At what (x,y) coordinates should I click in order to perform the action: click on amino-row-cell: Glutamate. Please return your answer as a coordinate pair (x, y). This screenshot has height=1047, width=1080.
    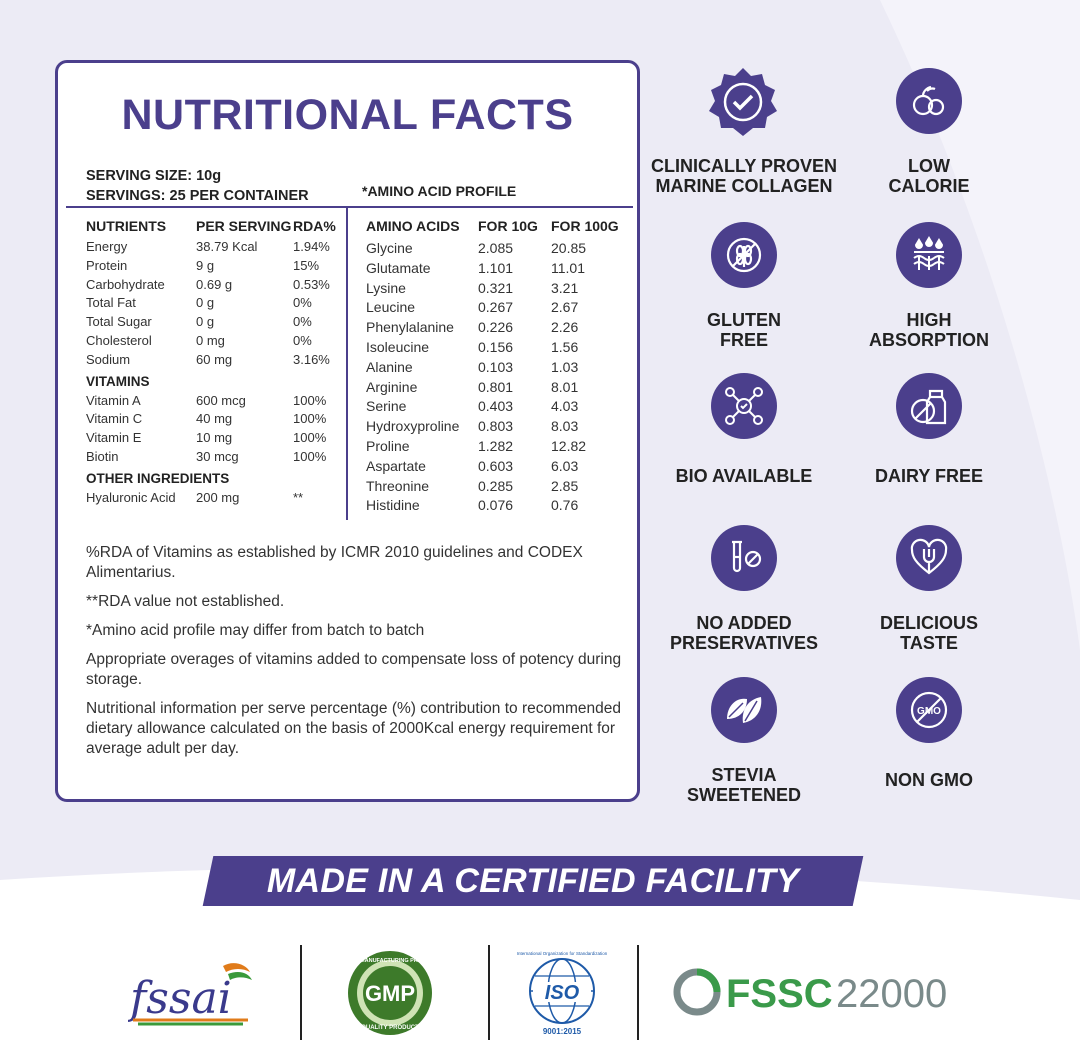
    Looking at the image, I should click on (398, 267).